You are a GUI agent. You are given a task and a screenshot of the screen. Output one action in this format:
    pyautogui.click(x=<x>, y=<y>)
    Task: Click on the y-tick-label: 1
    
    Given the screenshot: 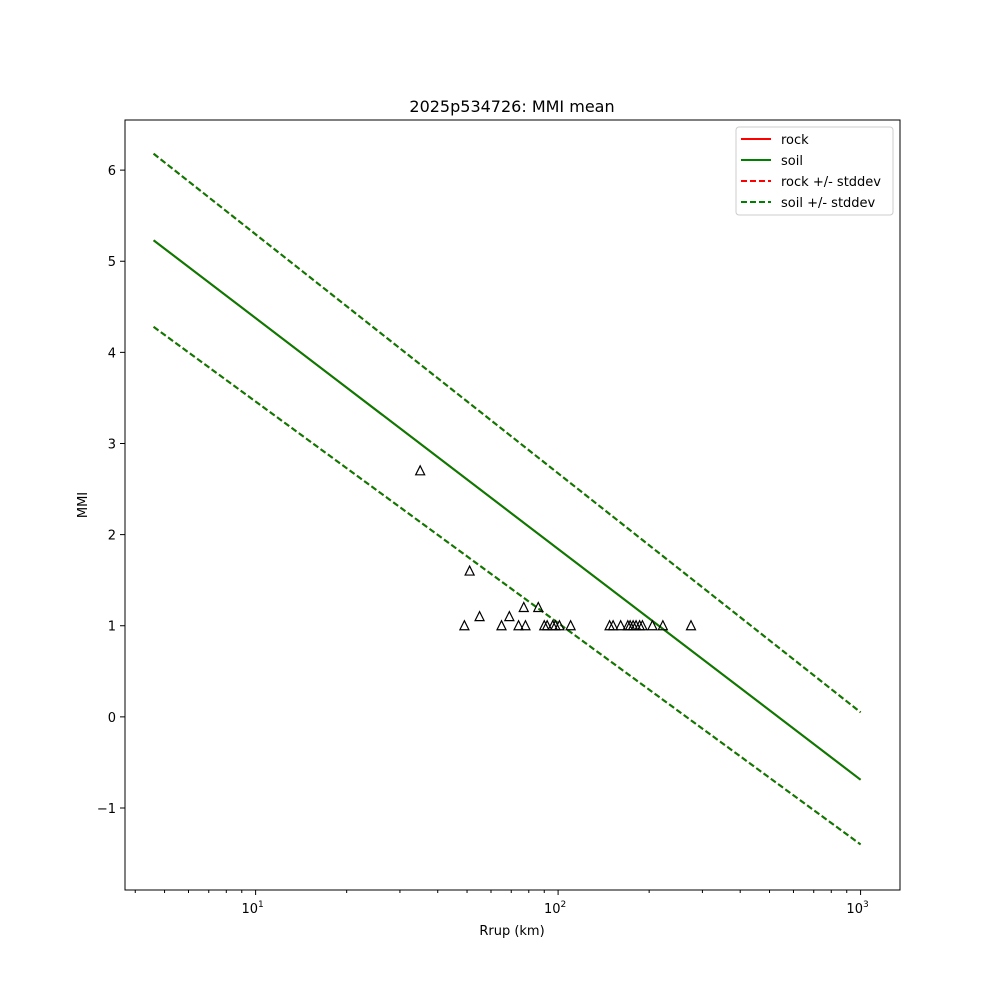 What is the action you would take?
    pyautogui.click(x=112, y=627)
    